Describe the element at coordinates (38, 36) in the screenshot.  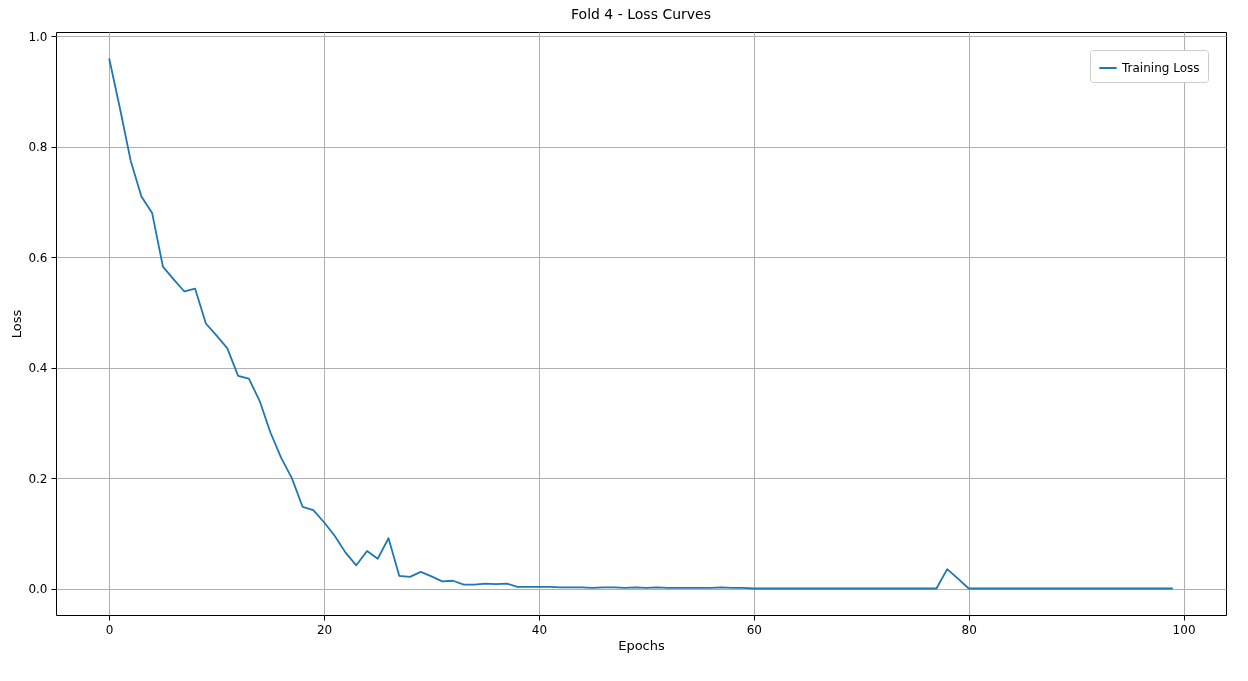
I see `y-tick-label: 1.0` at that location.